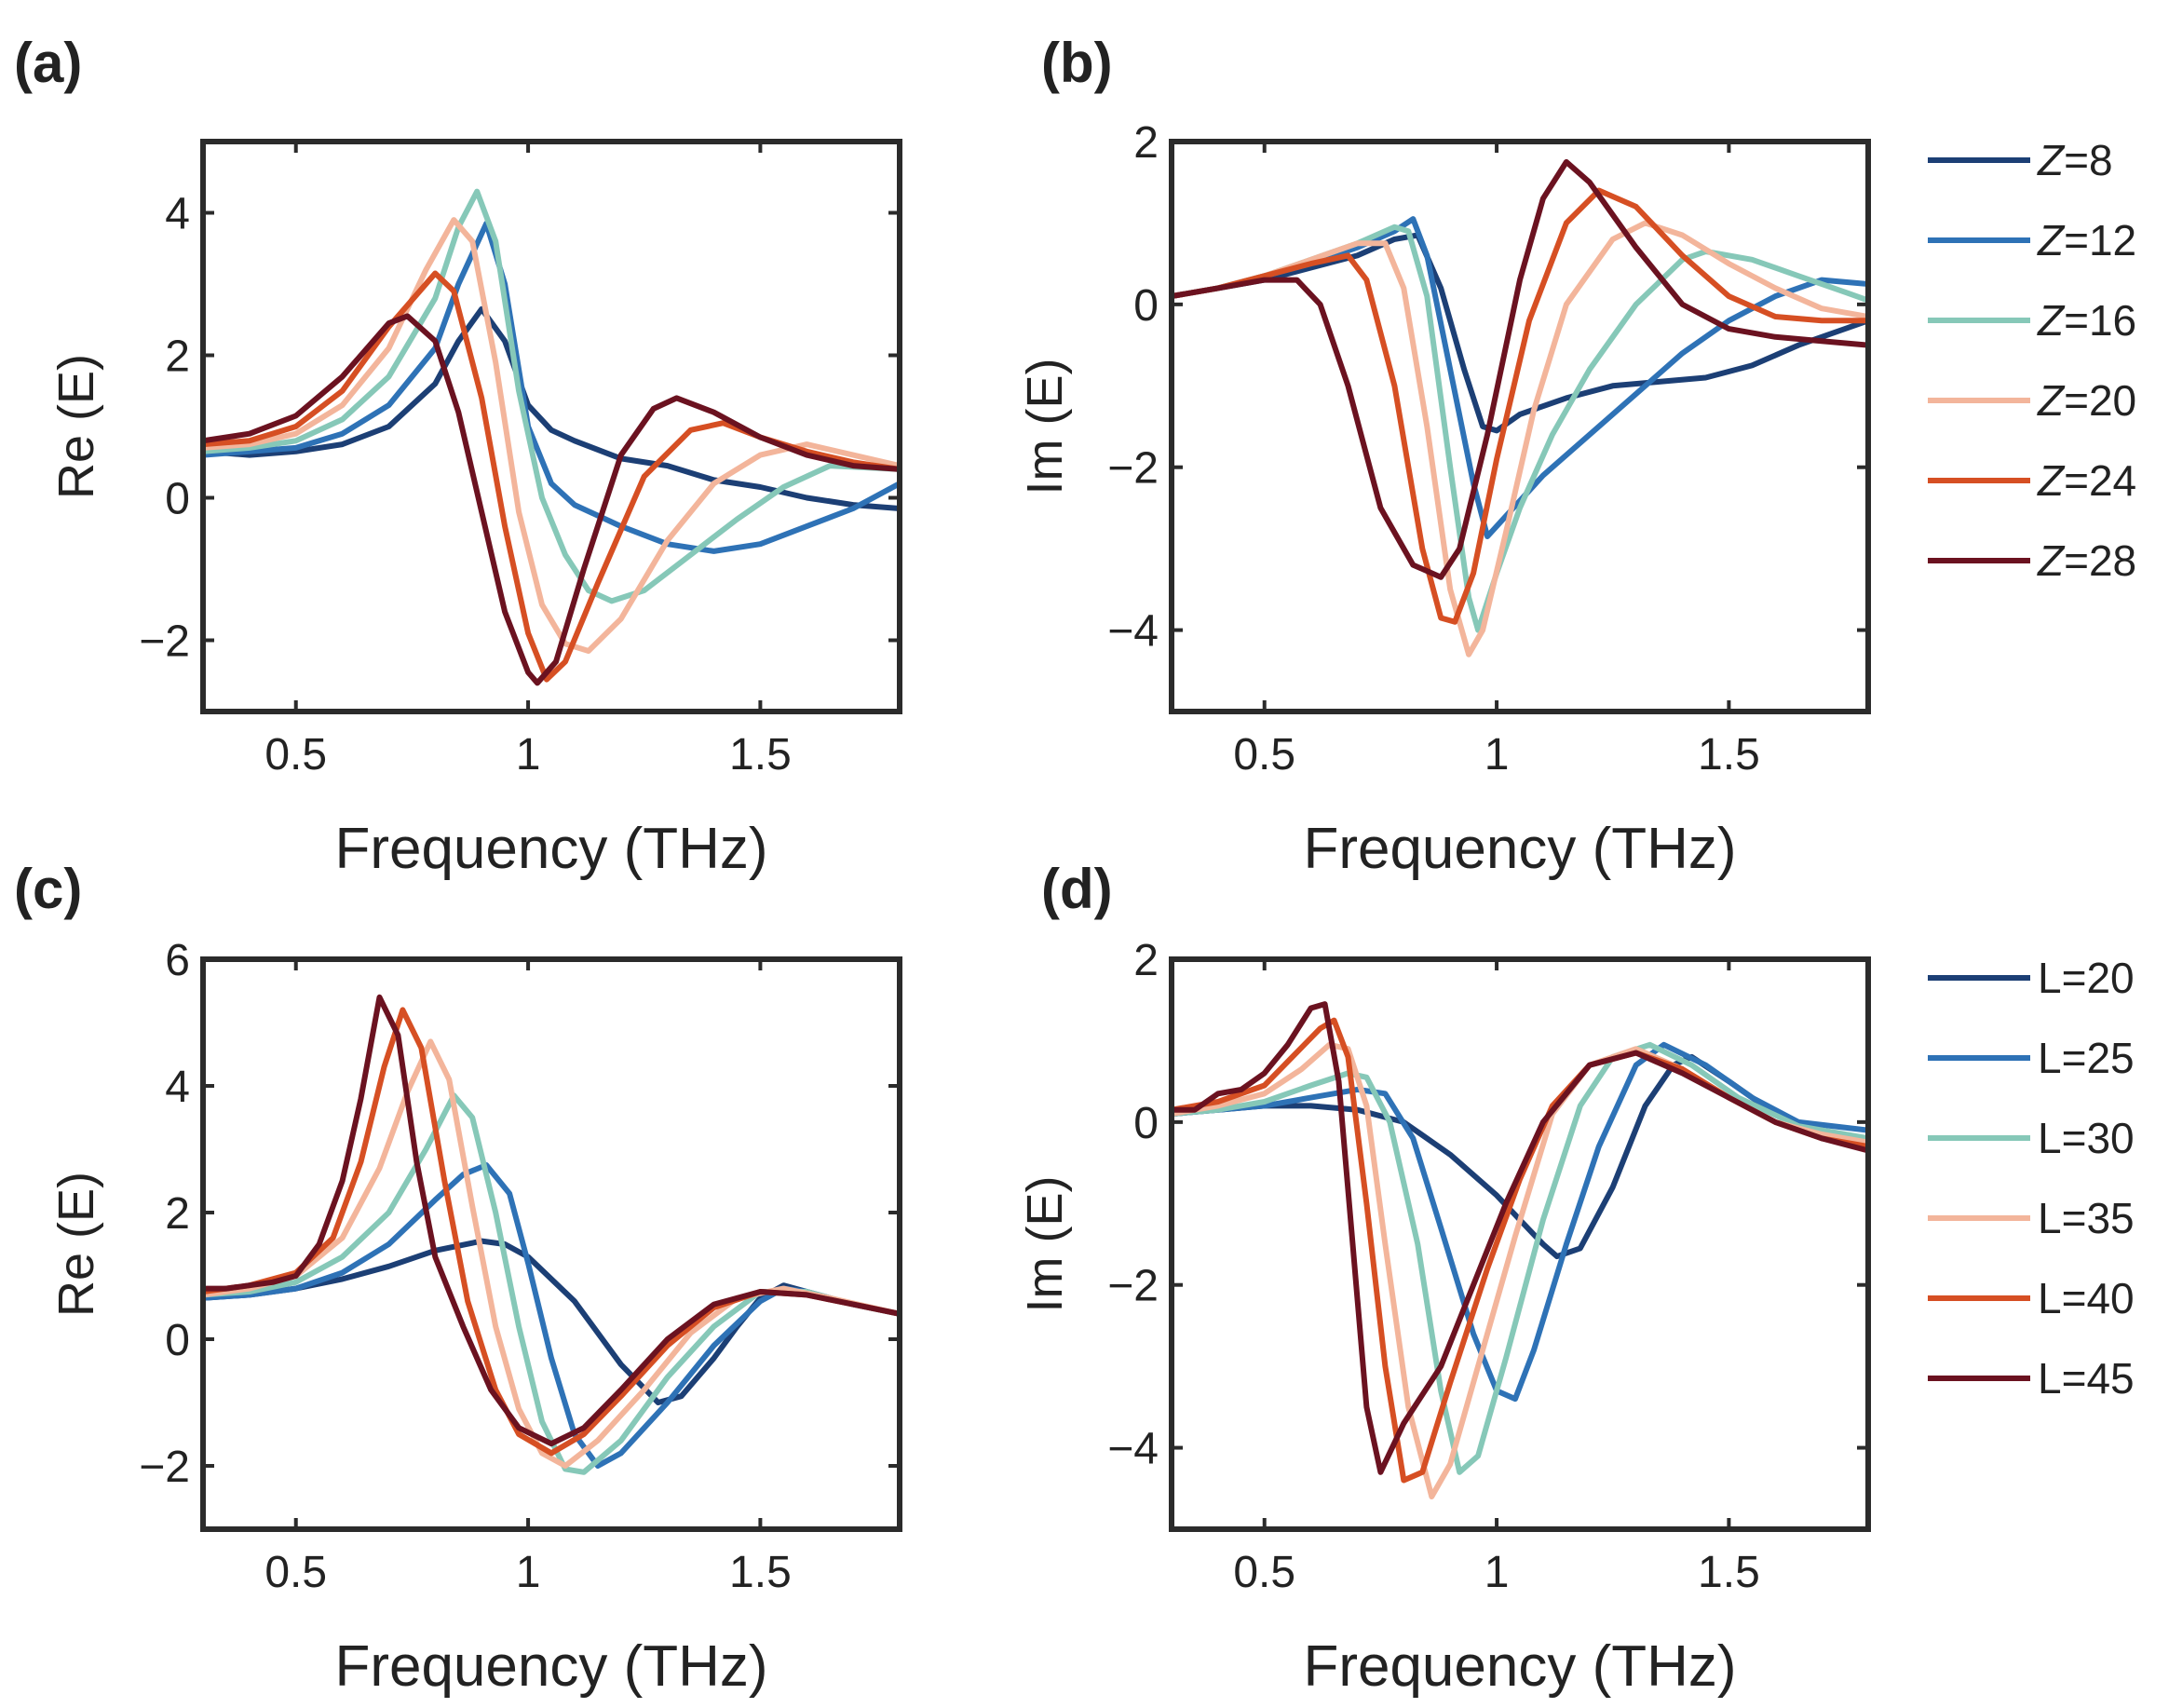 This screenshot has width=2169, height=1708. What do you see at coordinates (2098, 1138) in the screenshot?
I see `legend-label-value: =30` at bounding box center [2098, 1138].